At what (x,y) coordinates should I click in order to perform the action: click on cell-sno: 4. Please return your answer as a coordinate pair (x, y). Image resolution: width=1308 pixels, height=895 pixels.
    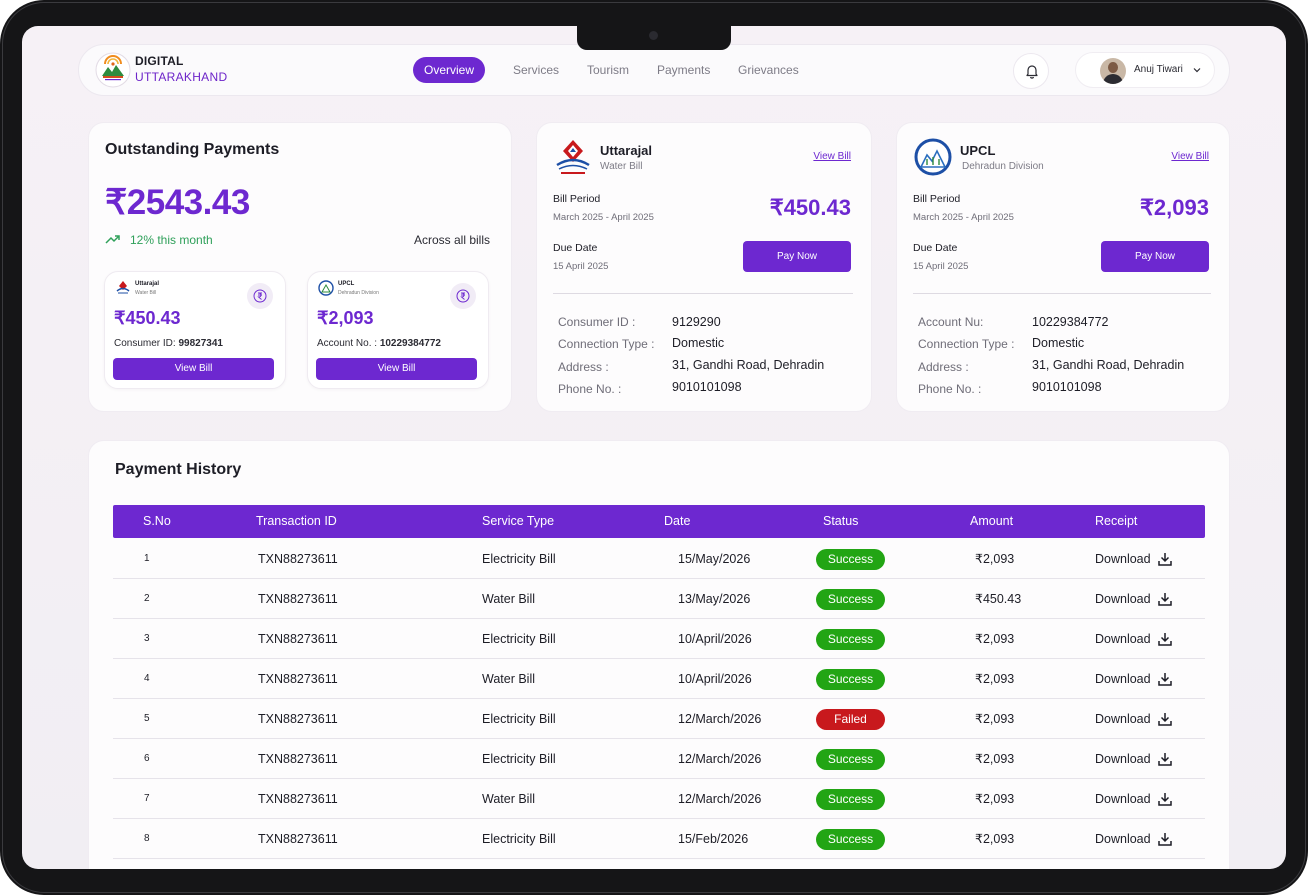
    Looking at the image, I should click on (147, 678).